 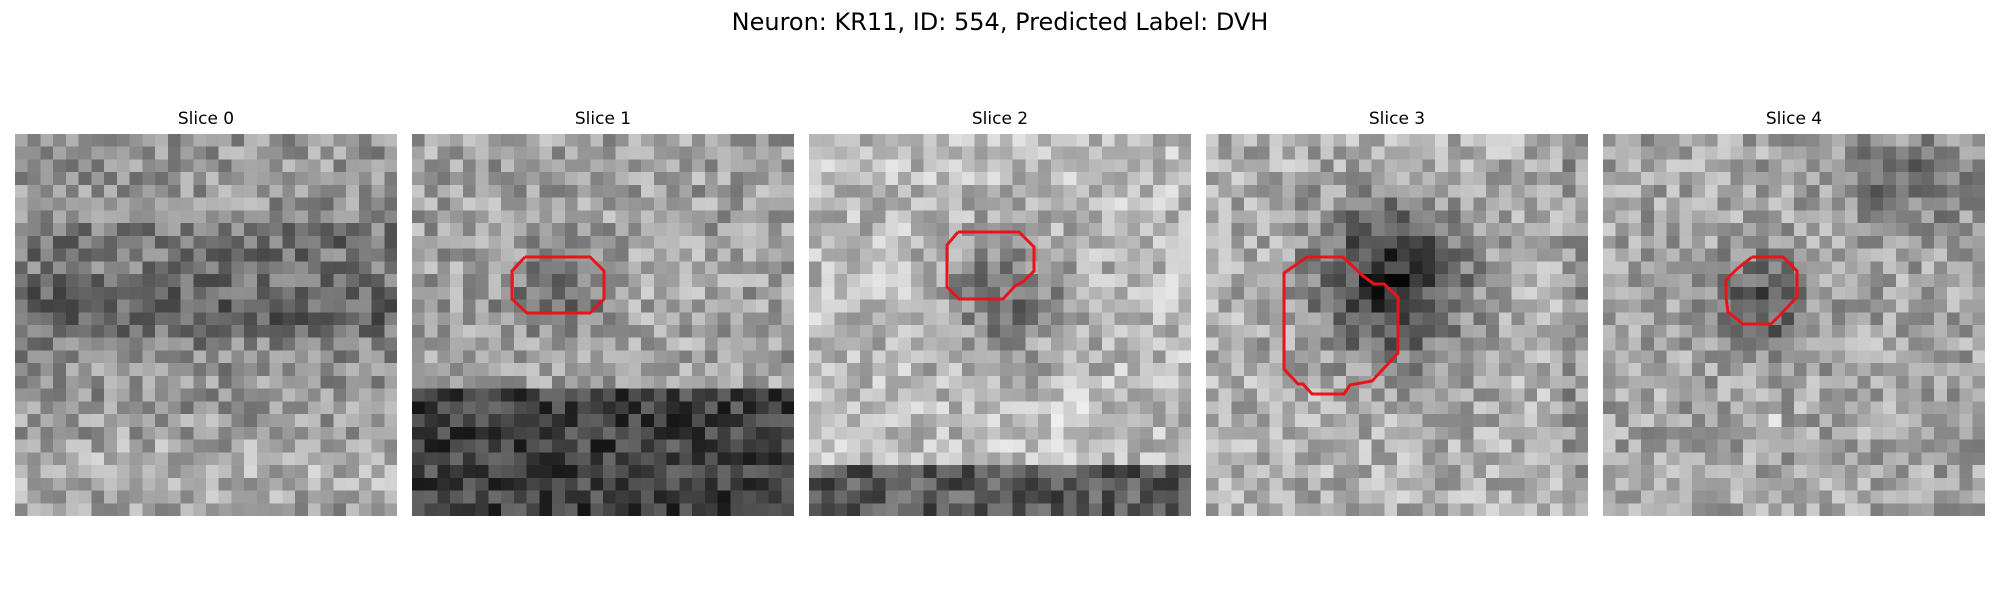 I want to click on slice-title-1: Slice 1, so click(x=603, y=119).